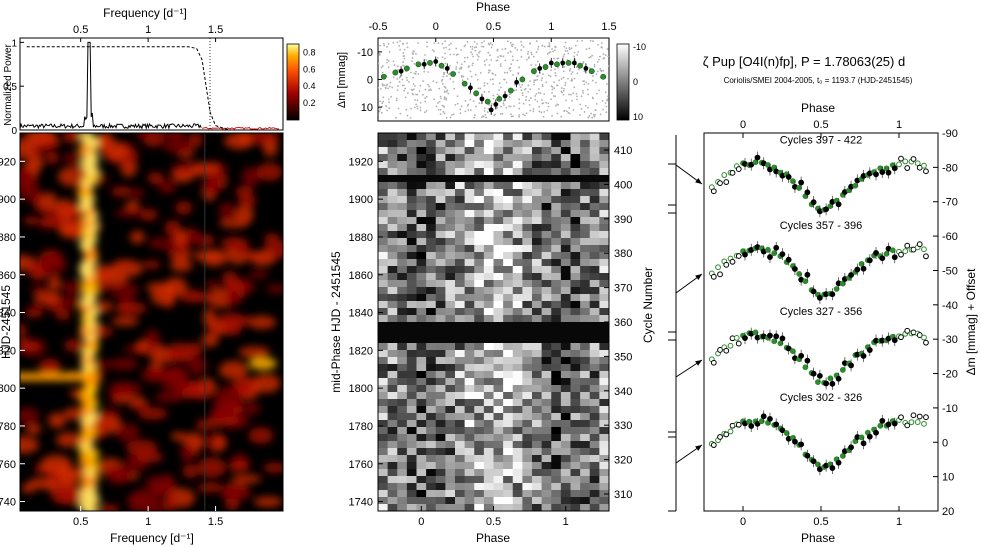 The height and width of the screenshot is (547, 981). I want to click on p1-top-tick-label: 1, so click(148, 30).